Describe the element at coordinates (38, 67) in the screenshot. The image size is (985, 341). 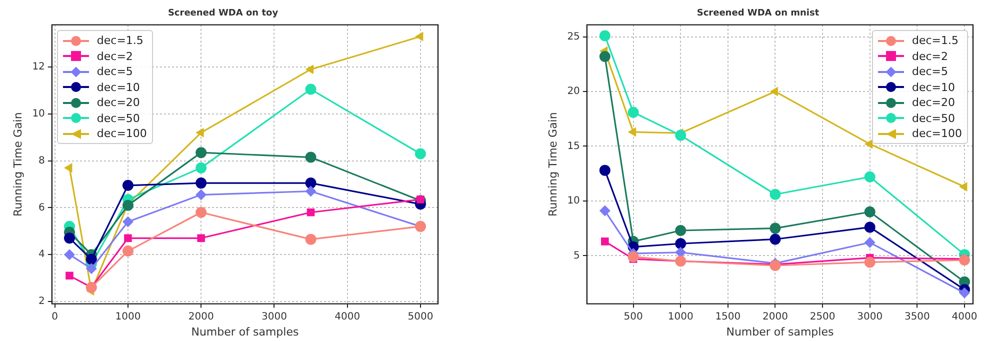
I see `y-tick-label: 12` at that location.